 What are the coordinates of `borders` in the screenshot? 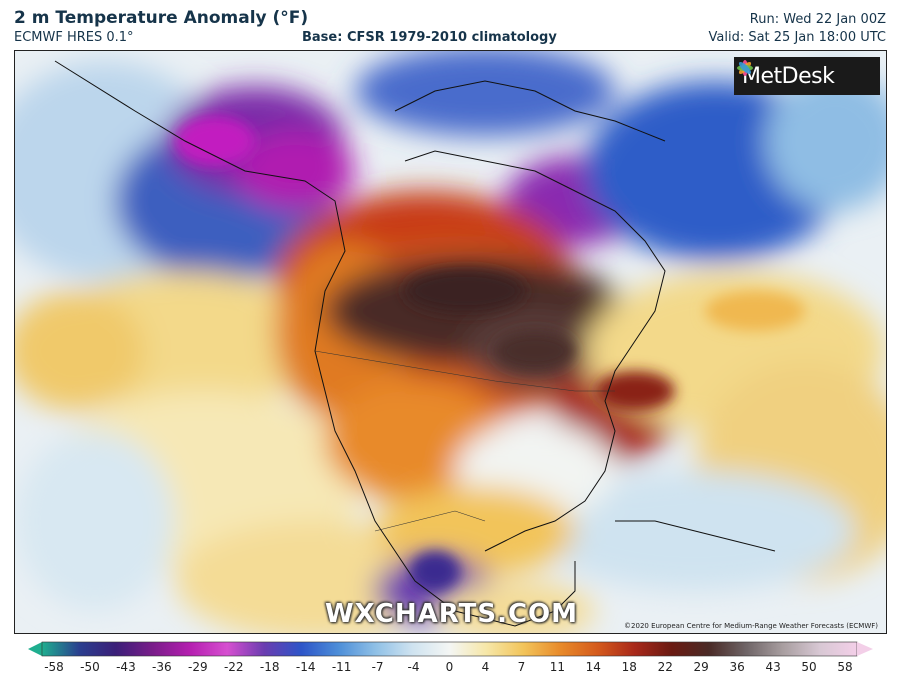 It's located at (464, 441).